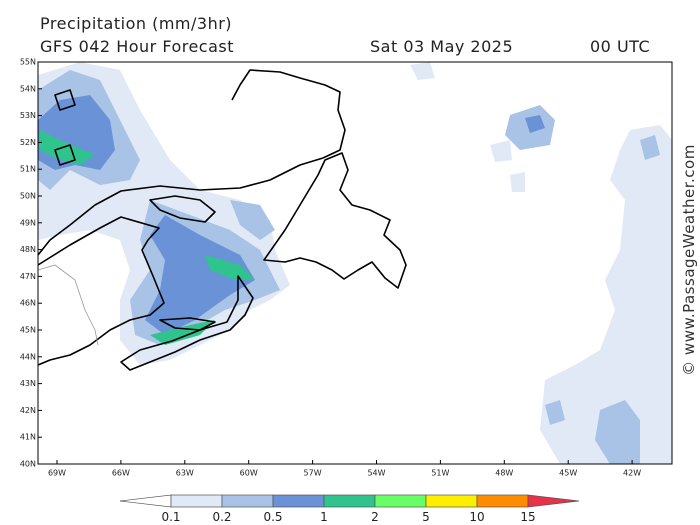  Describe the element at coordinates (504, 473) in the screenshot. I see `longitude-label: 48W` at that location.